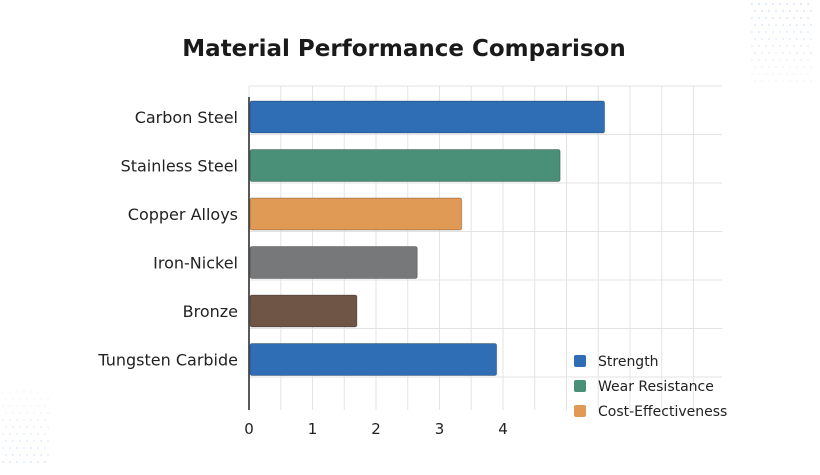 Image resolution: width=820 pixels, height=475 pixels. What do you see at coordinates (333, 262) in the screenshot?
I see `bar-iron-nickel` at bounding box center [333, 262].